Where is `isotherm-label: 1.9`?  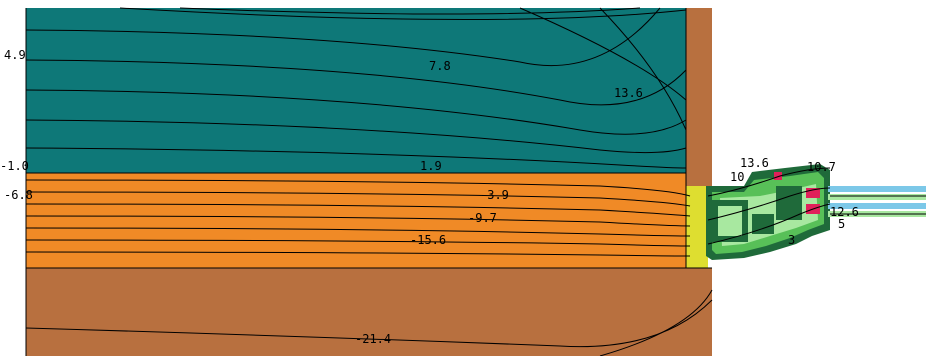
isotherm-label: 1.9 is located at coordinates (431, 166).